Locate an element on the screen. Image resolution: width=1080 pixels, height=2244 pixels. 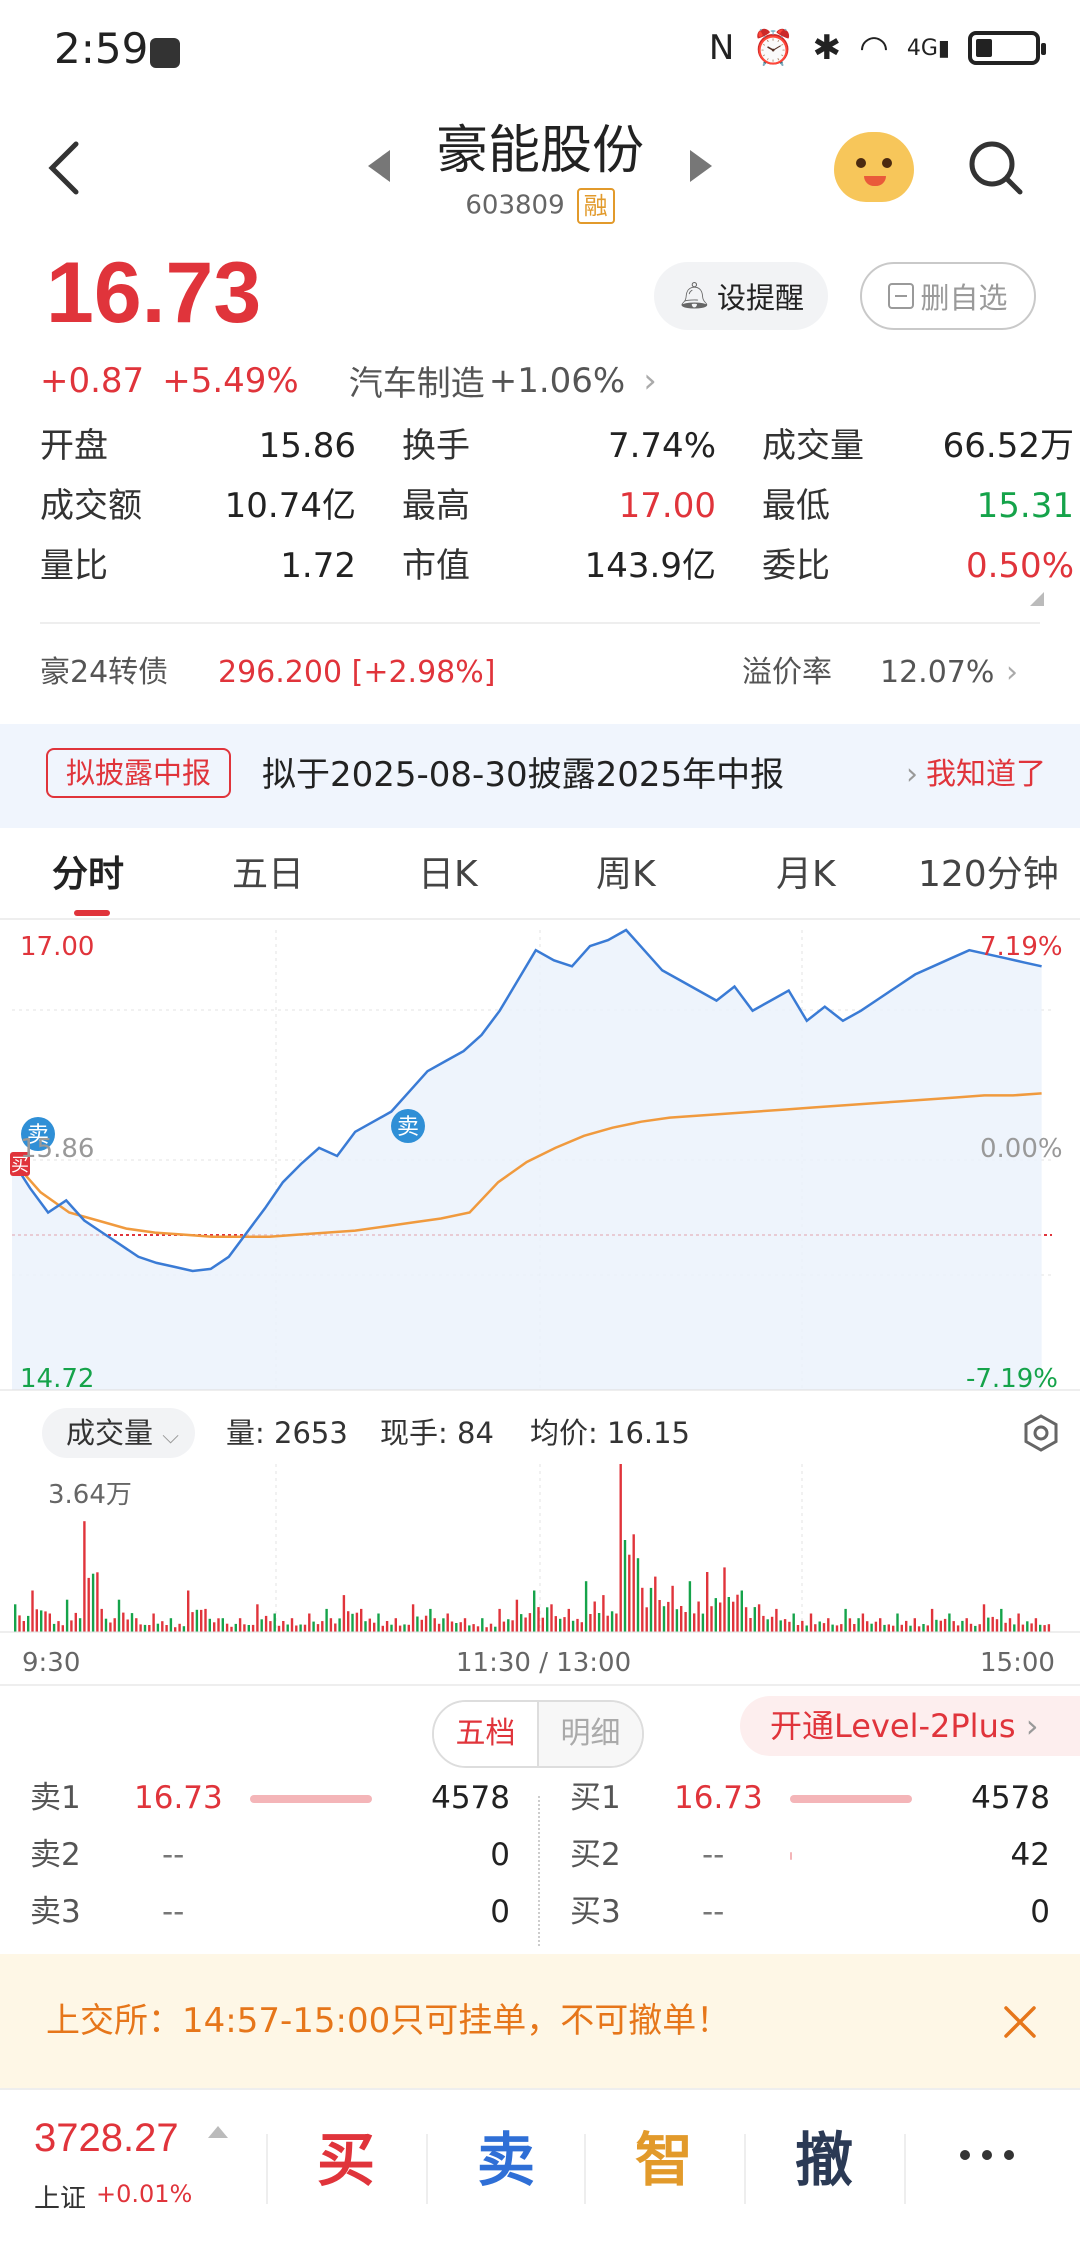
ask-row: 卖3 -- 0 is located at coordinates (270, 1912).